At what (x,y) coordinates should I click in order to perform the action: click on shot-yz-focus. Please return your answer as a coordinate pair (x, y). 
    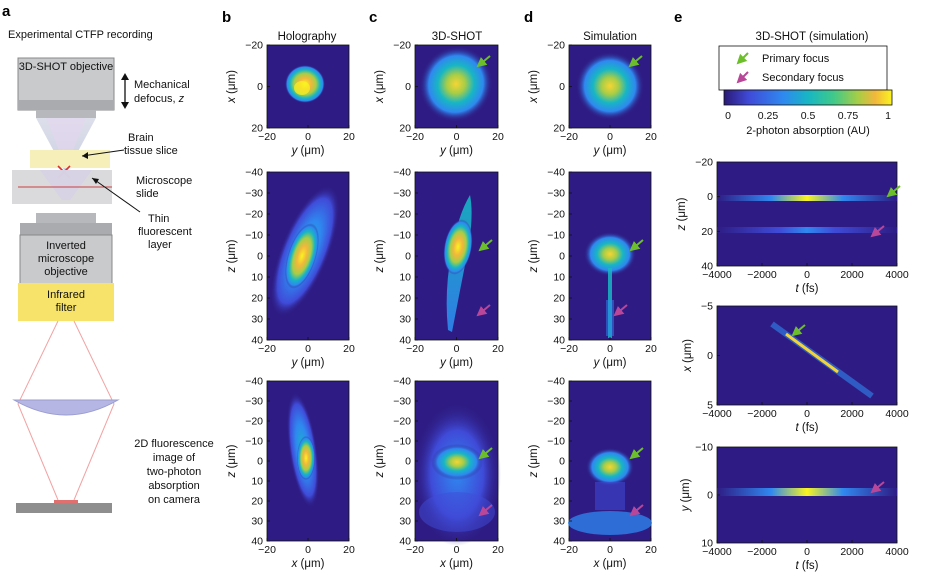
    Looking at the image, I should click on (458, 247).